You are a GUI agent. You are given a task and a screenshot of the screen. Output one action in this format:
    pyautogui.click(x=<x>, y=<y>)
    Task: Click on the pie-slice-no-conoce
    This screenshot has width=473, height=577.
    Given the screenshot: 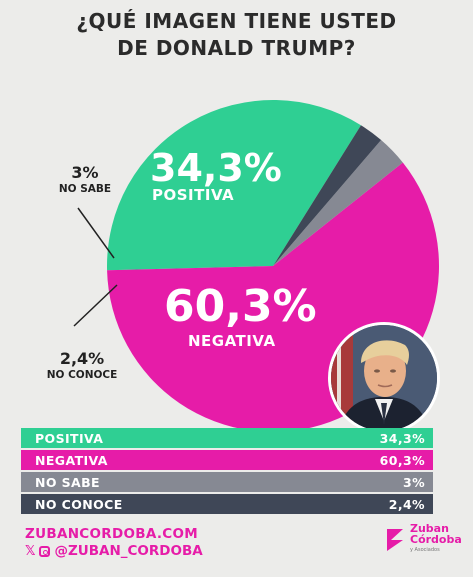 What is the action you would take?
    pyautogui.click(x=327, y=195)
    